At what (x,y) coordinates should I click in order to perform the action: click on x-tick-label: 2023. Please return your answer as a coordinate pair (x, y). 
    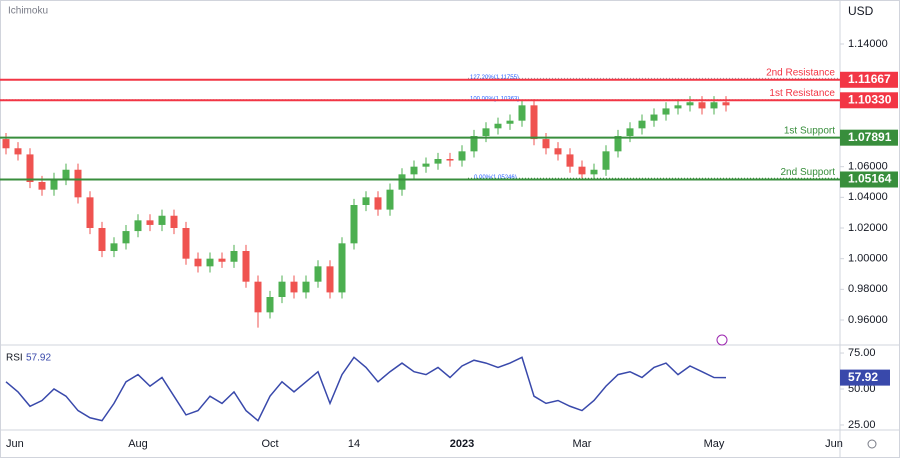
    Looking at the image, I should click on (462, 444).